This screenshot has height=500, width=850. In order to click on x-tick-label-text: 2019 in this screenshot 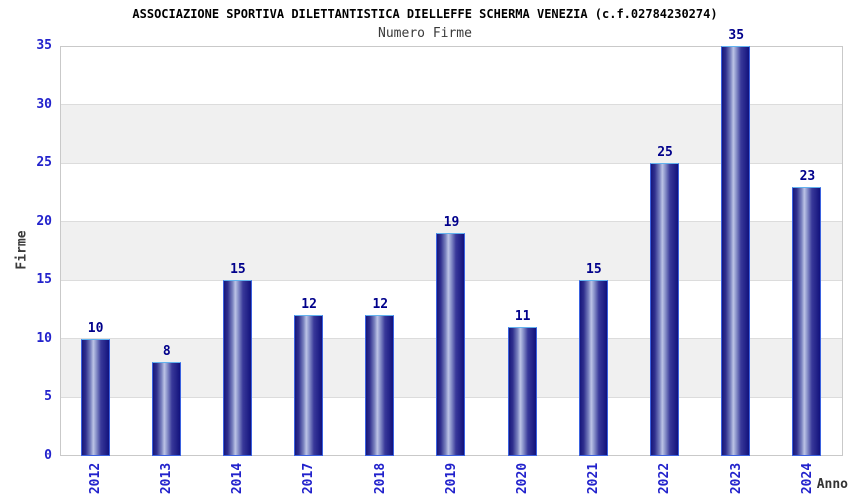, I will do `click(451, 478)`.